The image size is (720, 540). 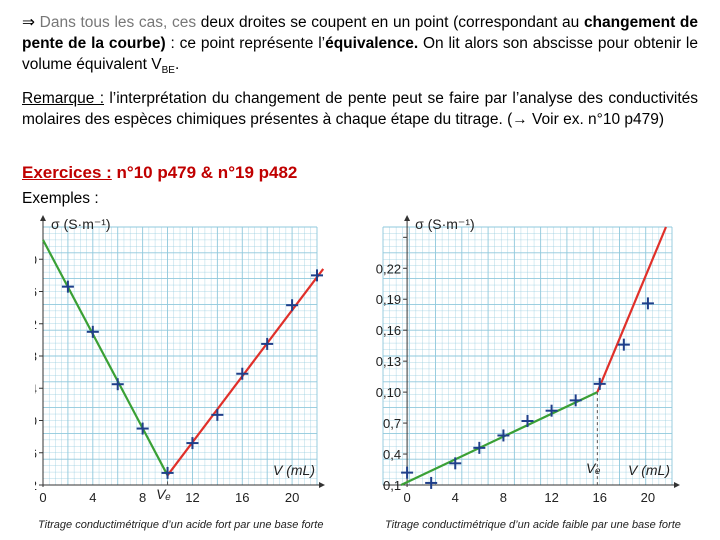 What do you see at coordinates (388, 361) in the screenshot?
I see `y-tick-label: 0,13` at bounding box center [388, 361].